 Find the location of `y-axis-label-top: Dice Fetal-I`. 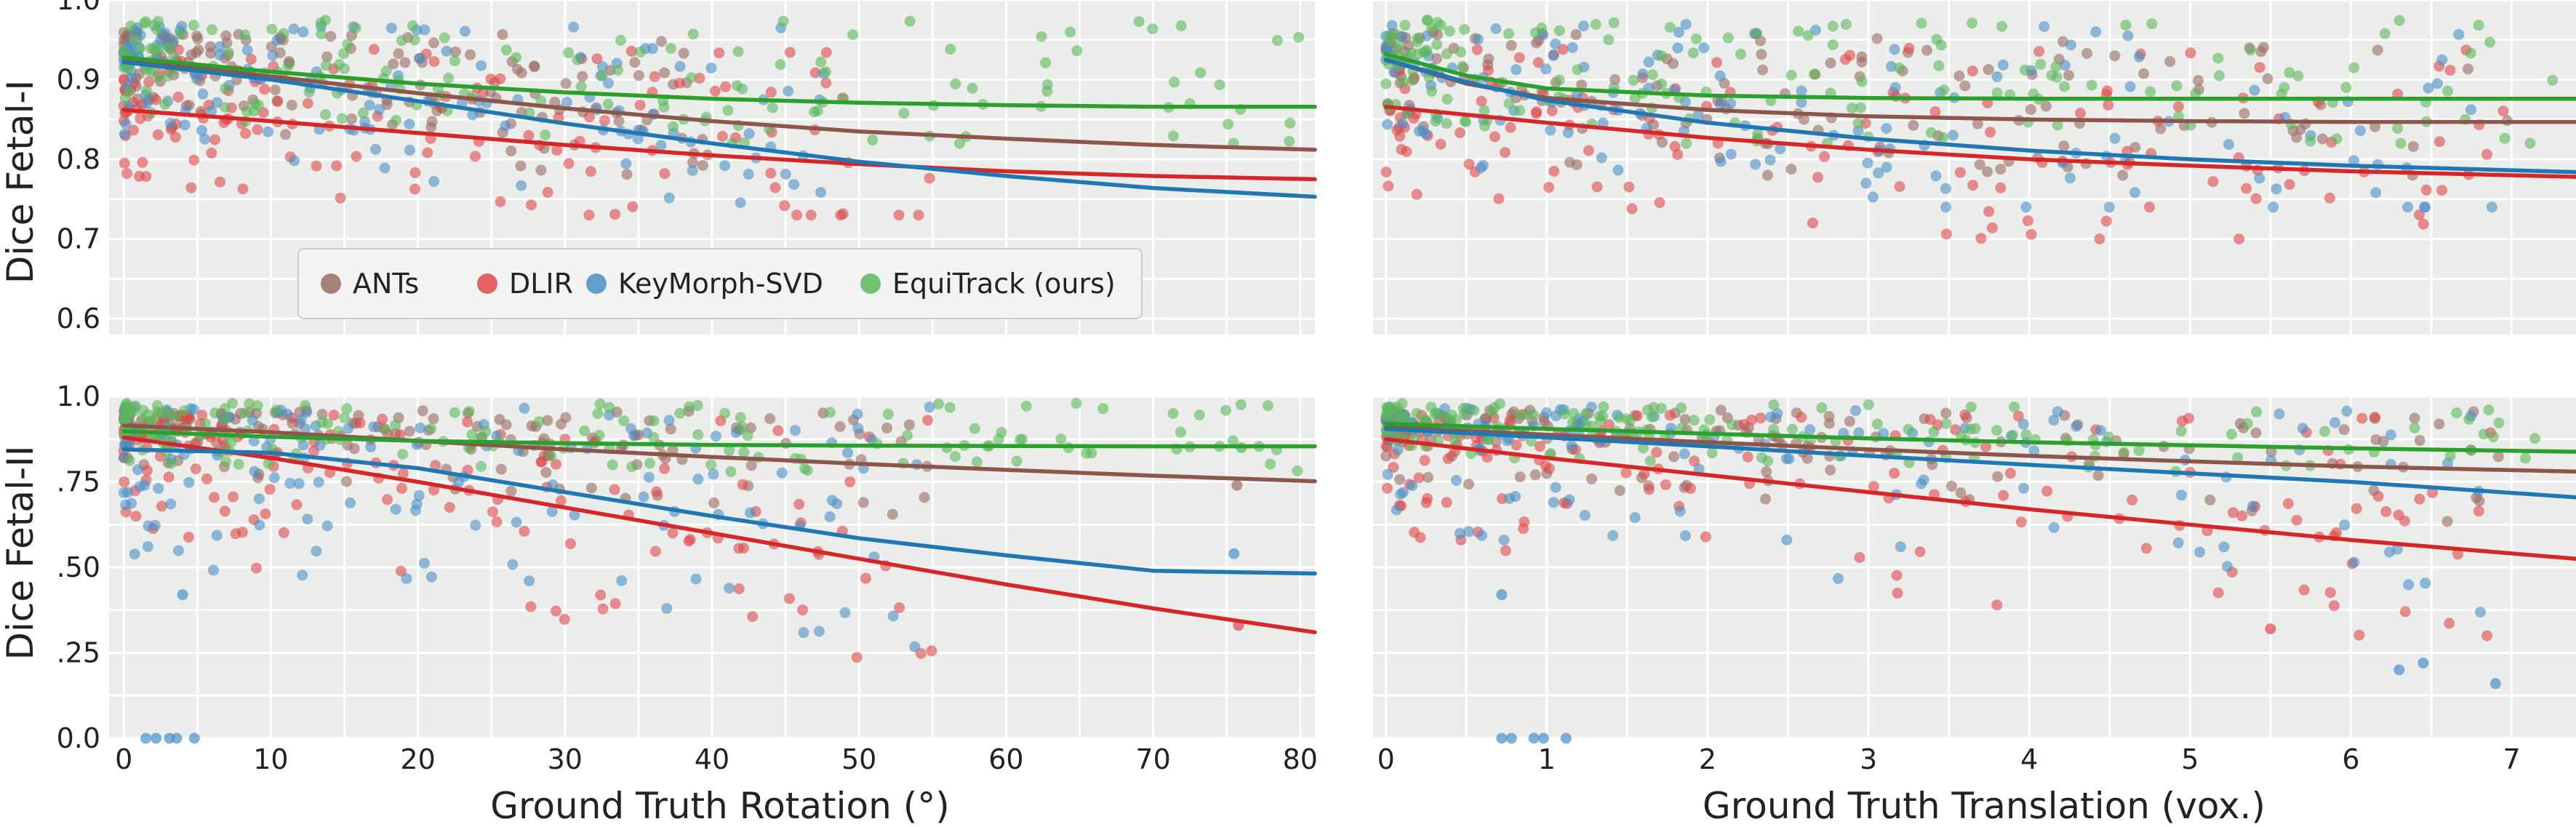

y-axis-label-top: Dice Fetal-I is located at coordinates (20, 182).